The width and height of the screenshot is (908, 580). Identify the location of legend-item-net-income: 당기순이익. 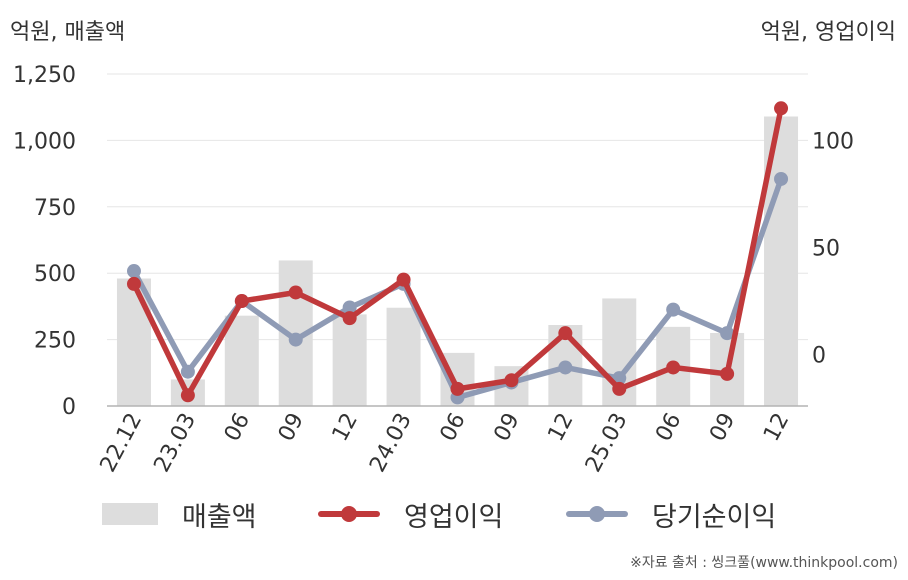
(671, 514).